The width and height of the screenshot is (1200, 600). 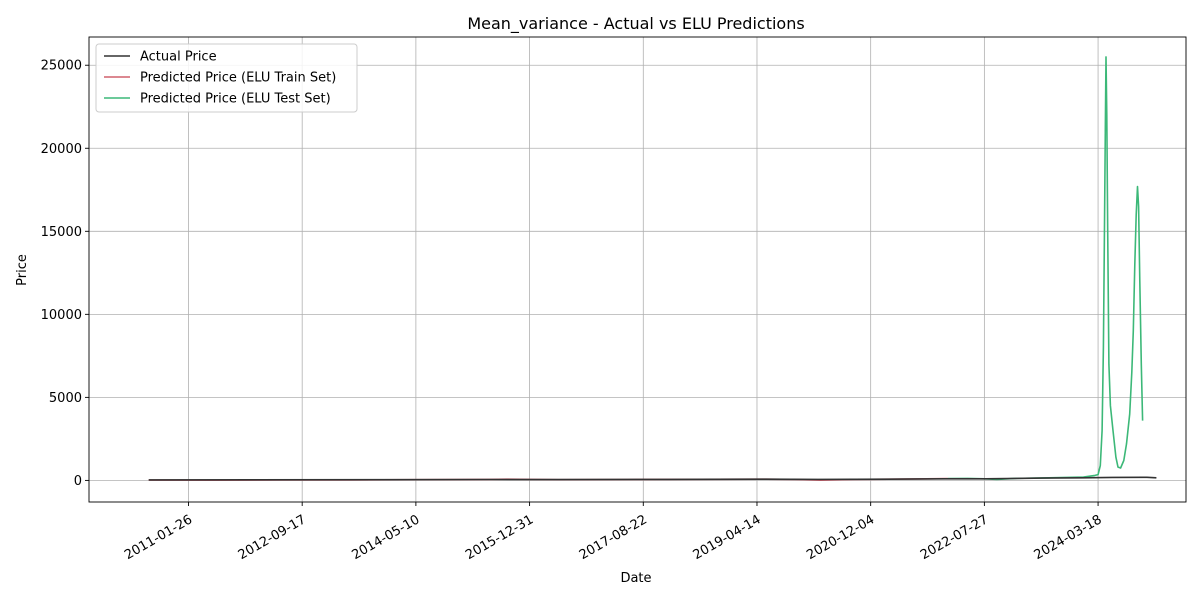 I want to click on legend-box, so click(x=226, y=78).